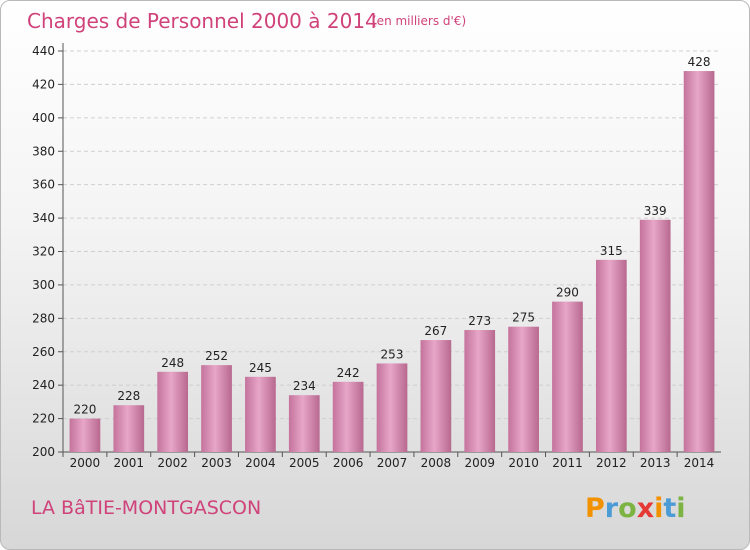 The height and width of the screenshot is (550, 750). What do you see at coordinates (419, 21) in the screenshot?
I see `chart-subtitle: (en milliers d'€)` at bounding box center [419, 21].